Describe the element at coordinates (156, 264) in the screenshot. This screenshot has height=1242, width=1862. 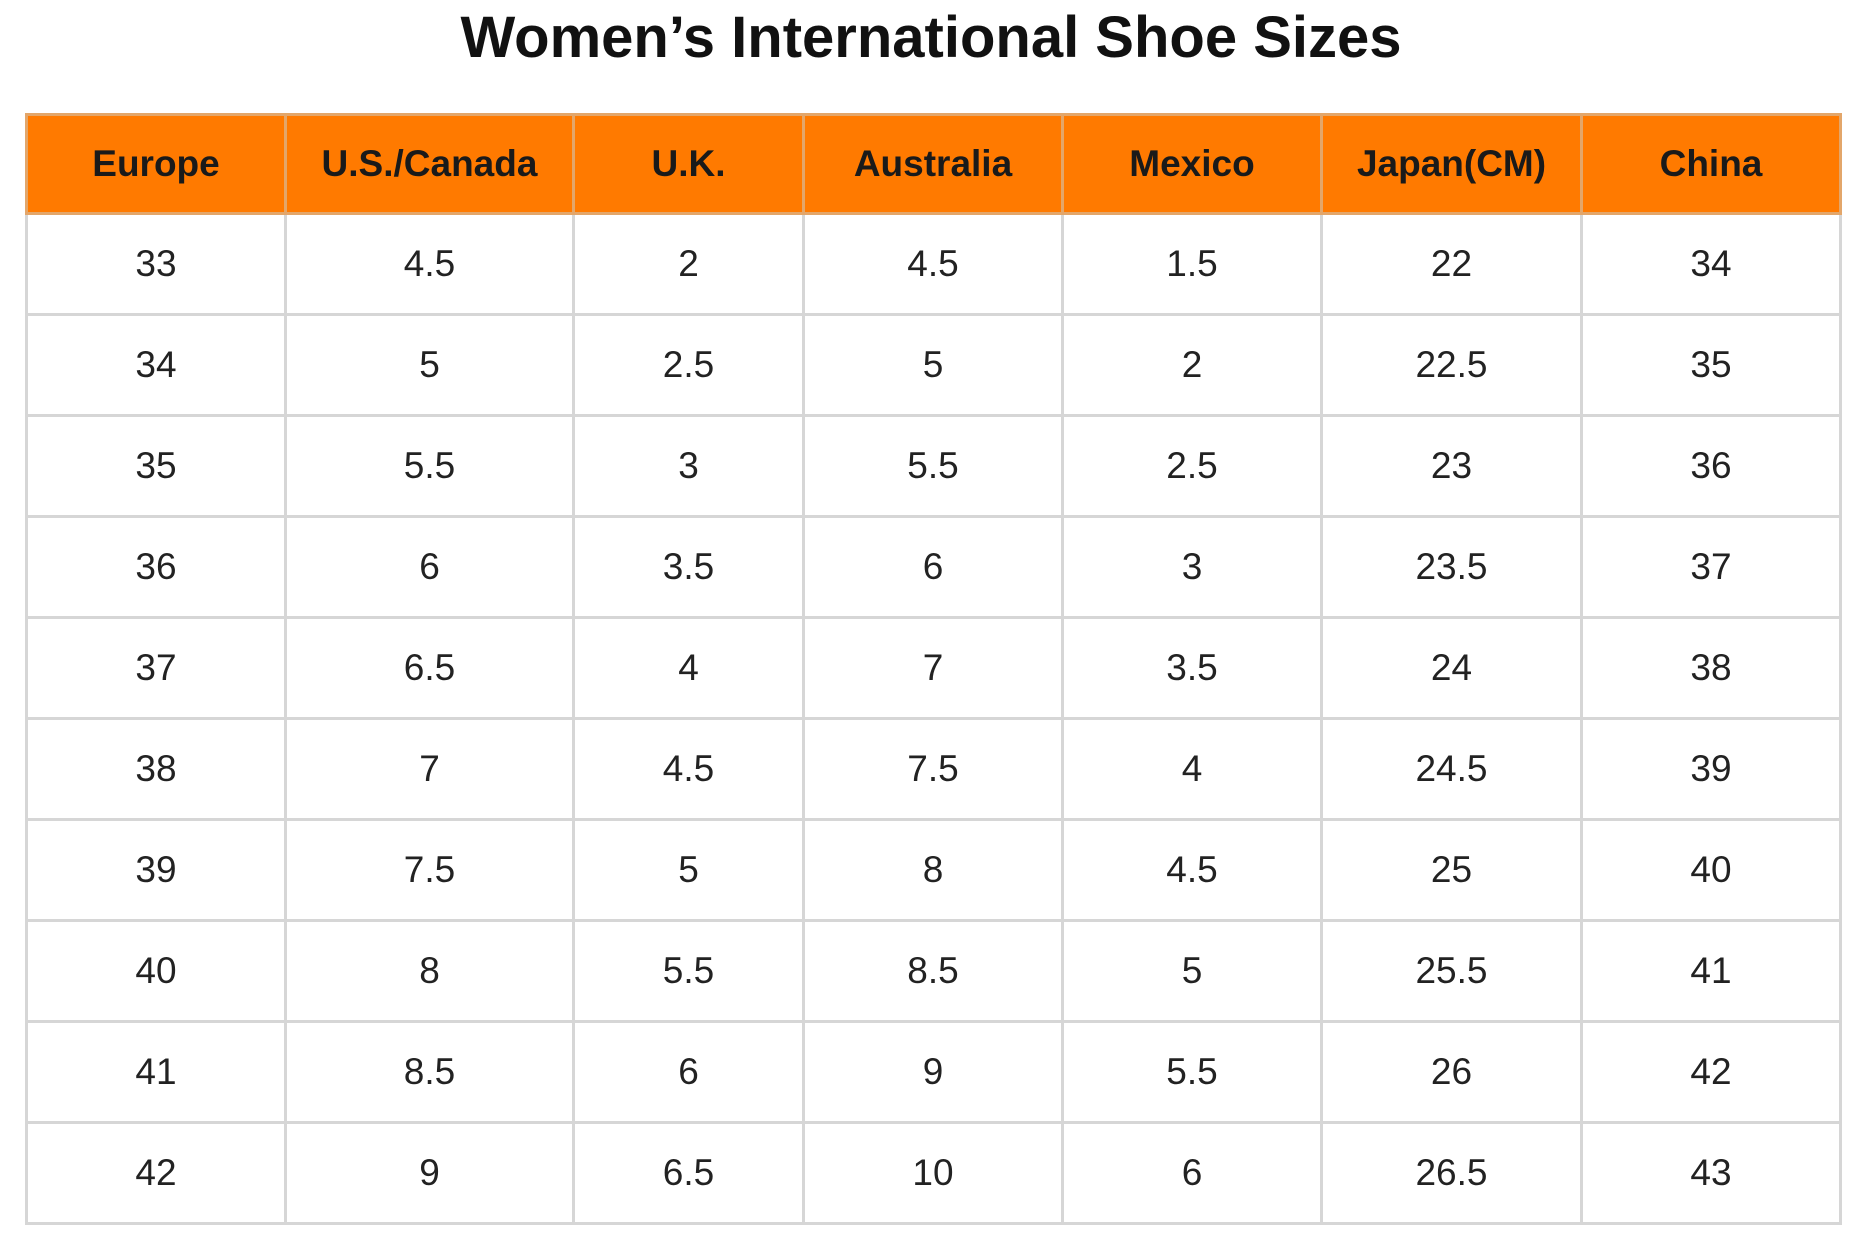
I see `table-cell: 33` at that location.